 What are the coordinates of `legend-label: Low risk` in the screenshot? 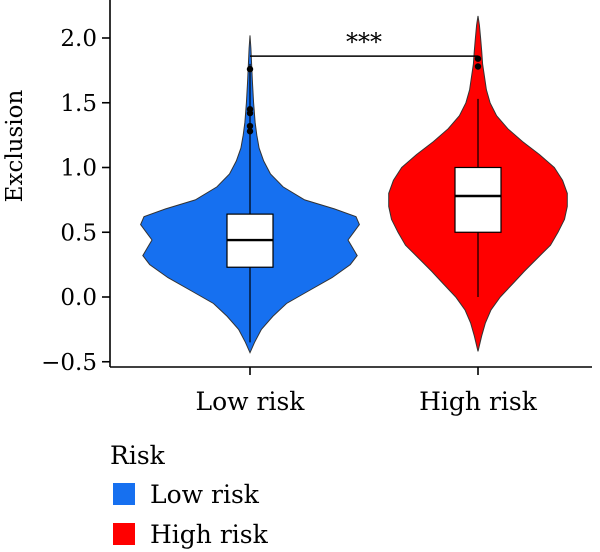 It's located at (205, 494).